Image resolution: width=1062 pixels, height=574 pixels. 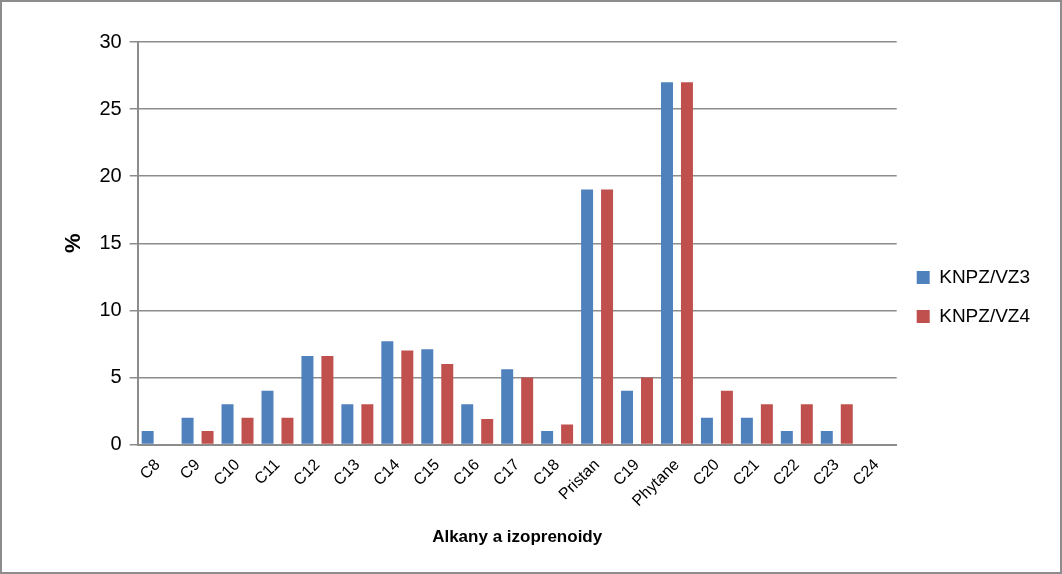 What do you see at coordinates (110, 308) in the screenshot?
I see `y-tick-label: 10` at bounding box center [110, 308].